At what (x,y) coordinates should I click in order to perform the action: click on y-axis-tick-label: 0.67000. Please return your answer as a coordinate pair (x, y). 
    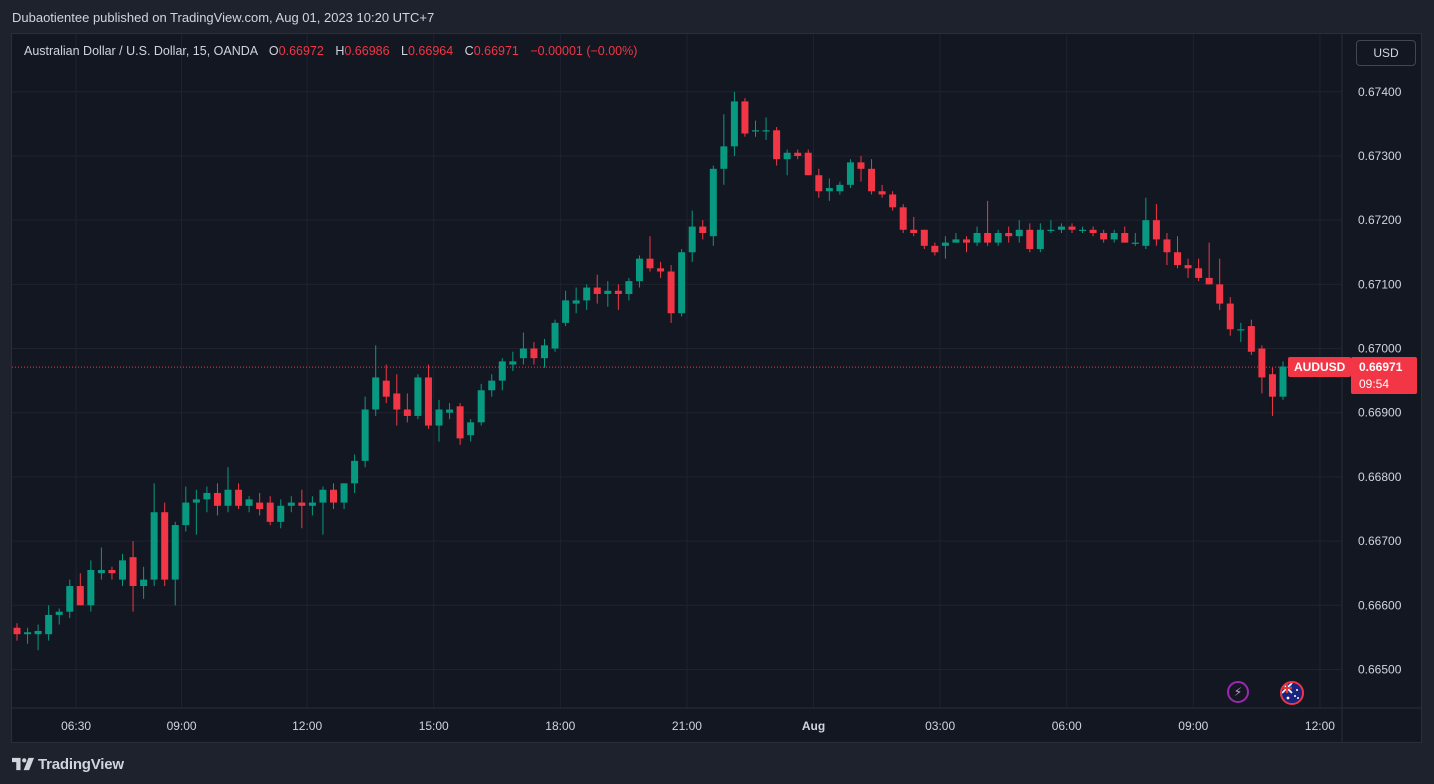
    Looking at the image, I should click on (1380, 349).